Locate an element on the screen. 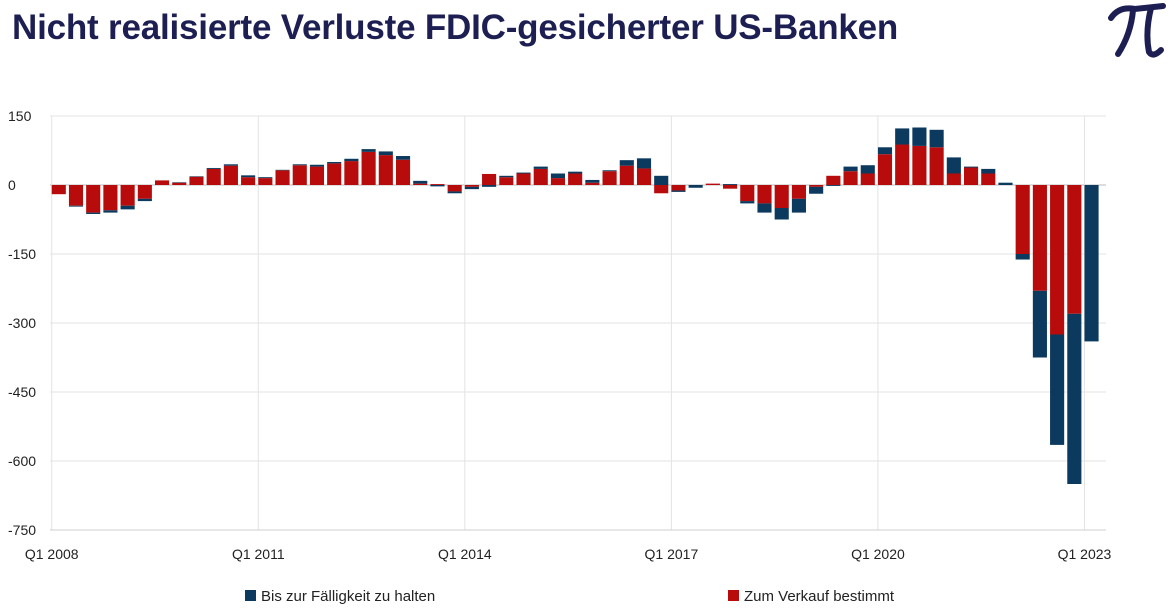 This screenshot has height=609, width=1173. y-tick-label: 150 is located at coordinates (20, 116).